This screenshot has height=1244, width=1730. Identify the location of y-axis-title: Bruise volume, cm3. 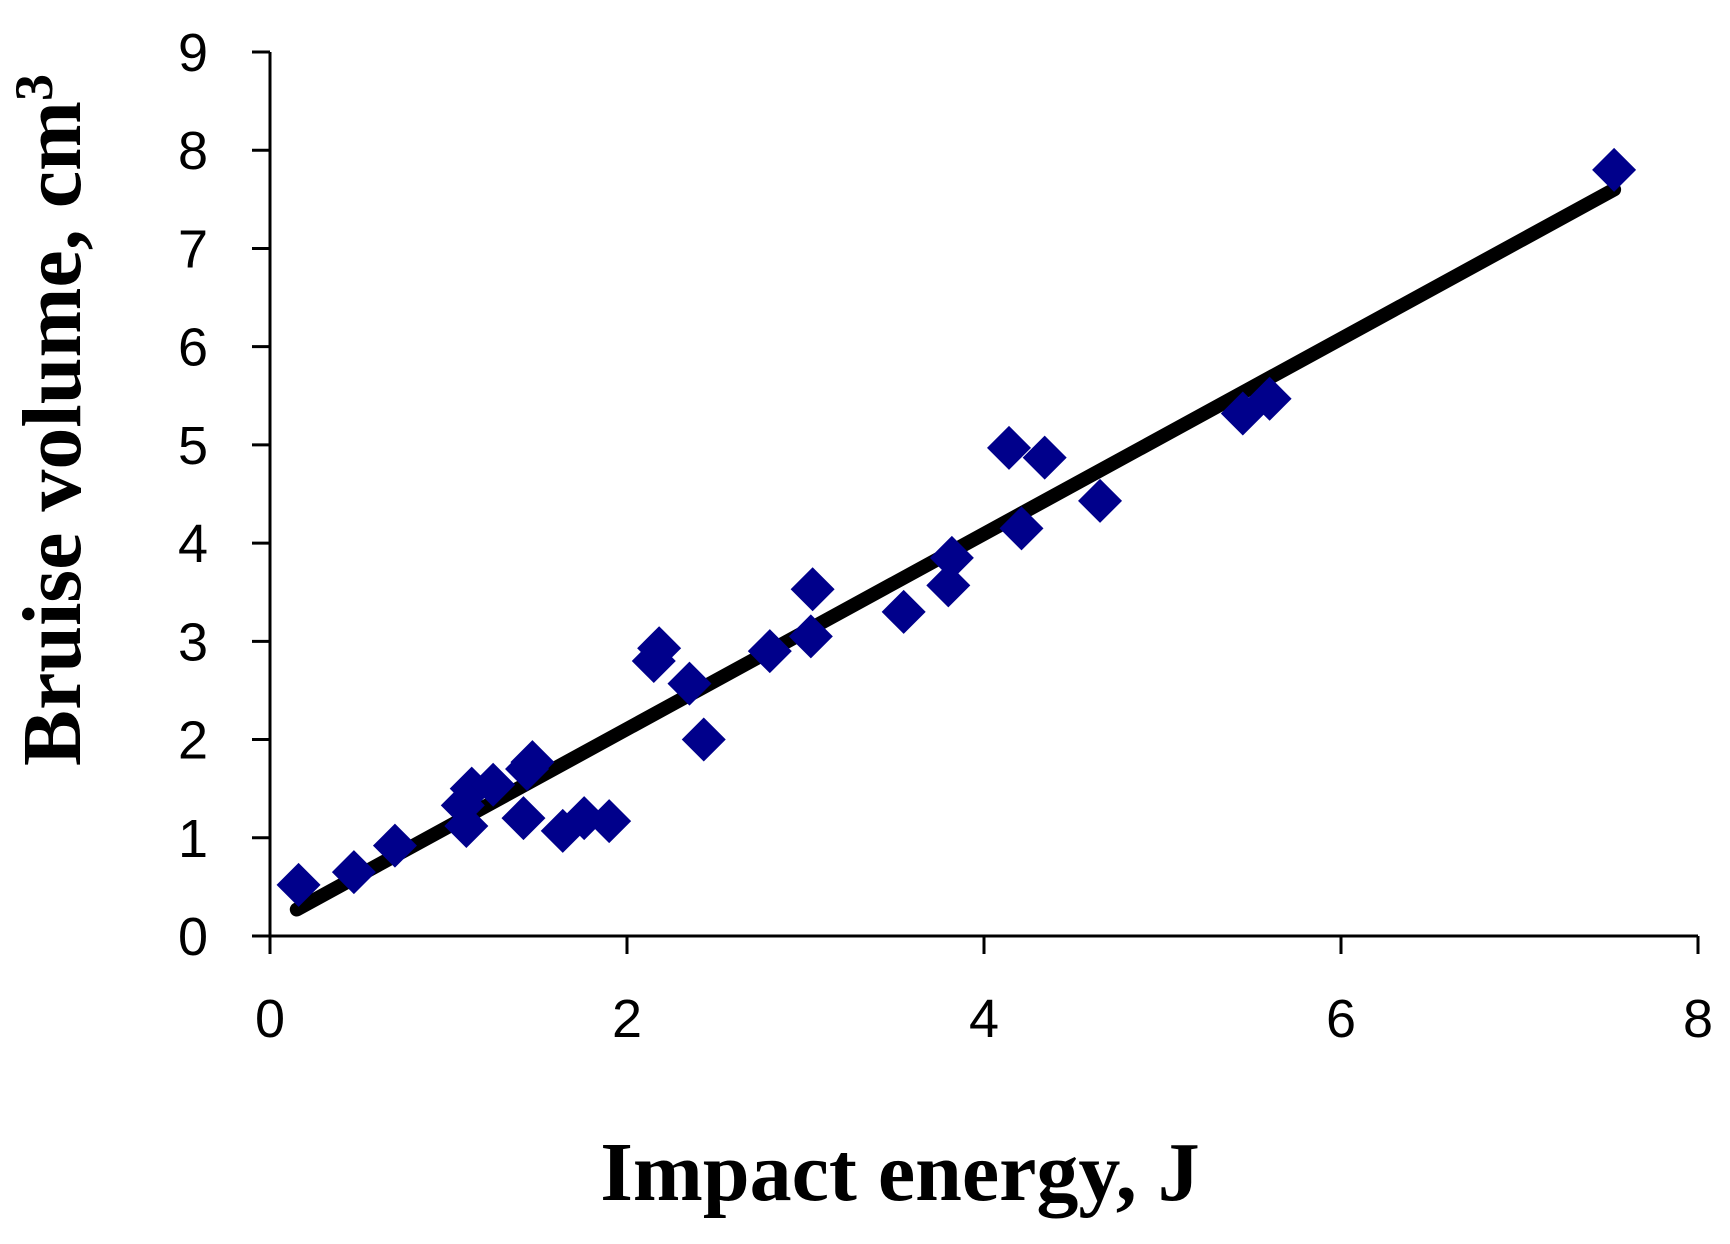
(51, 420).